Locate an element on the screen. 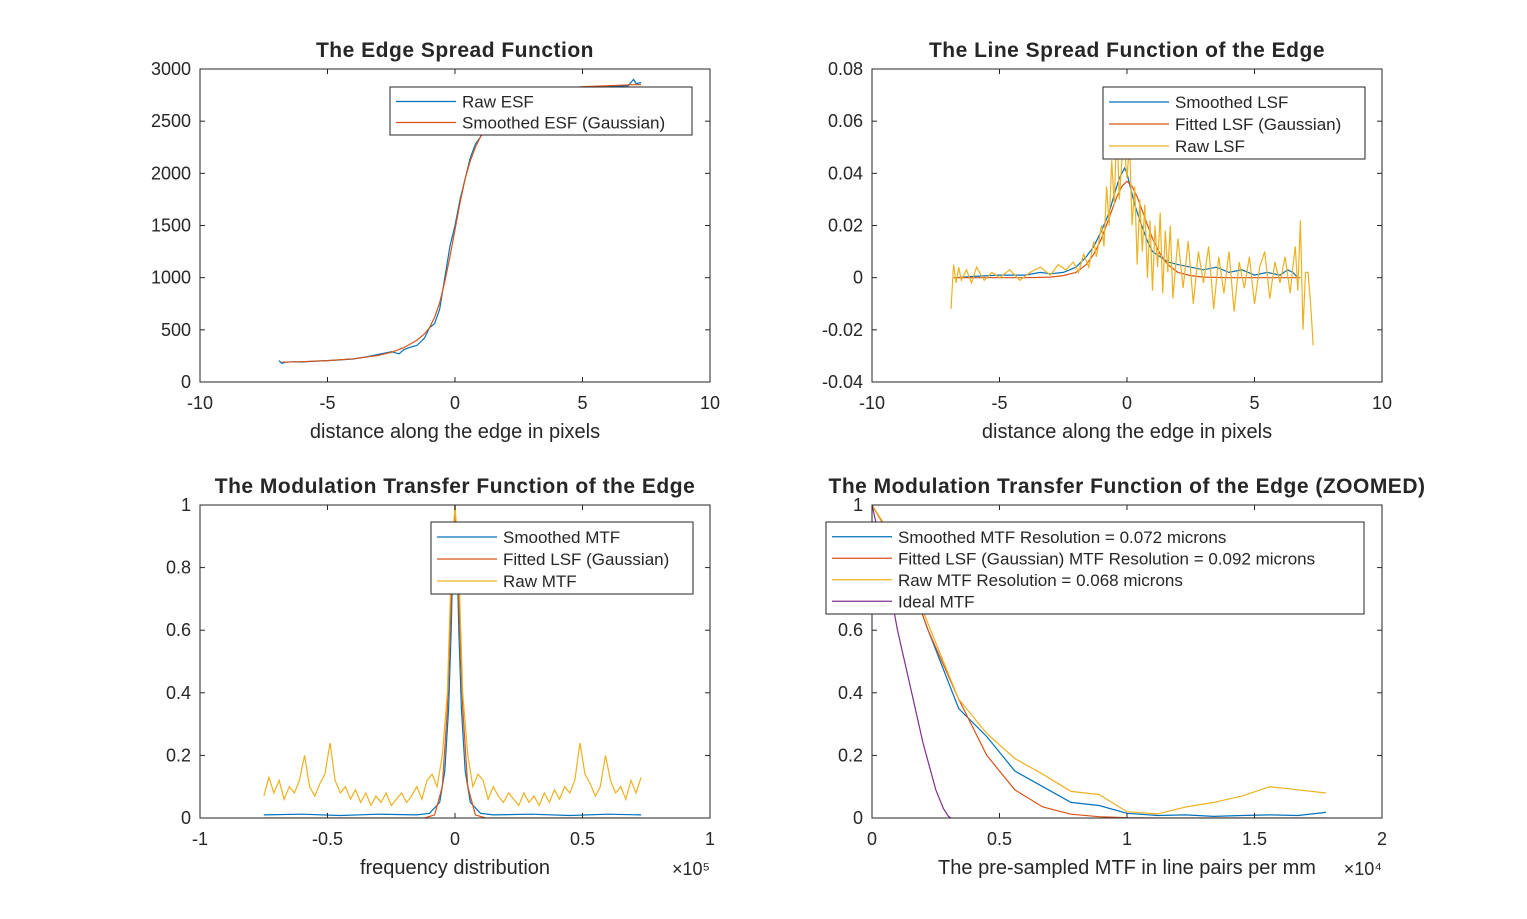  x-tick-label: 1.5 is located at coordinates (1254, 839).